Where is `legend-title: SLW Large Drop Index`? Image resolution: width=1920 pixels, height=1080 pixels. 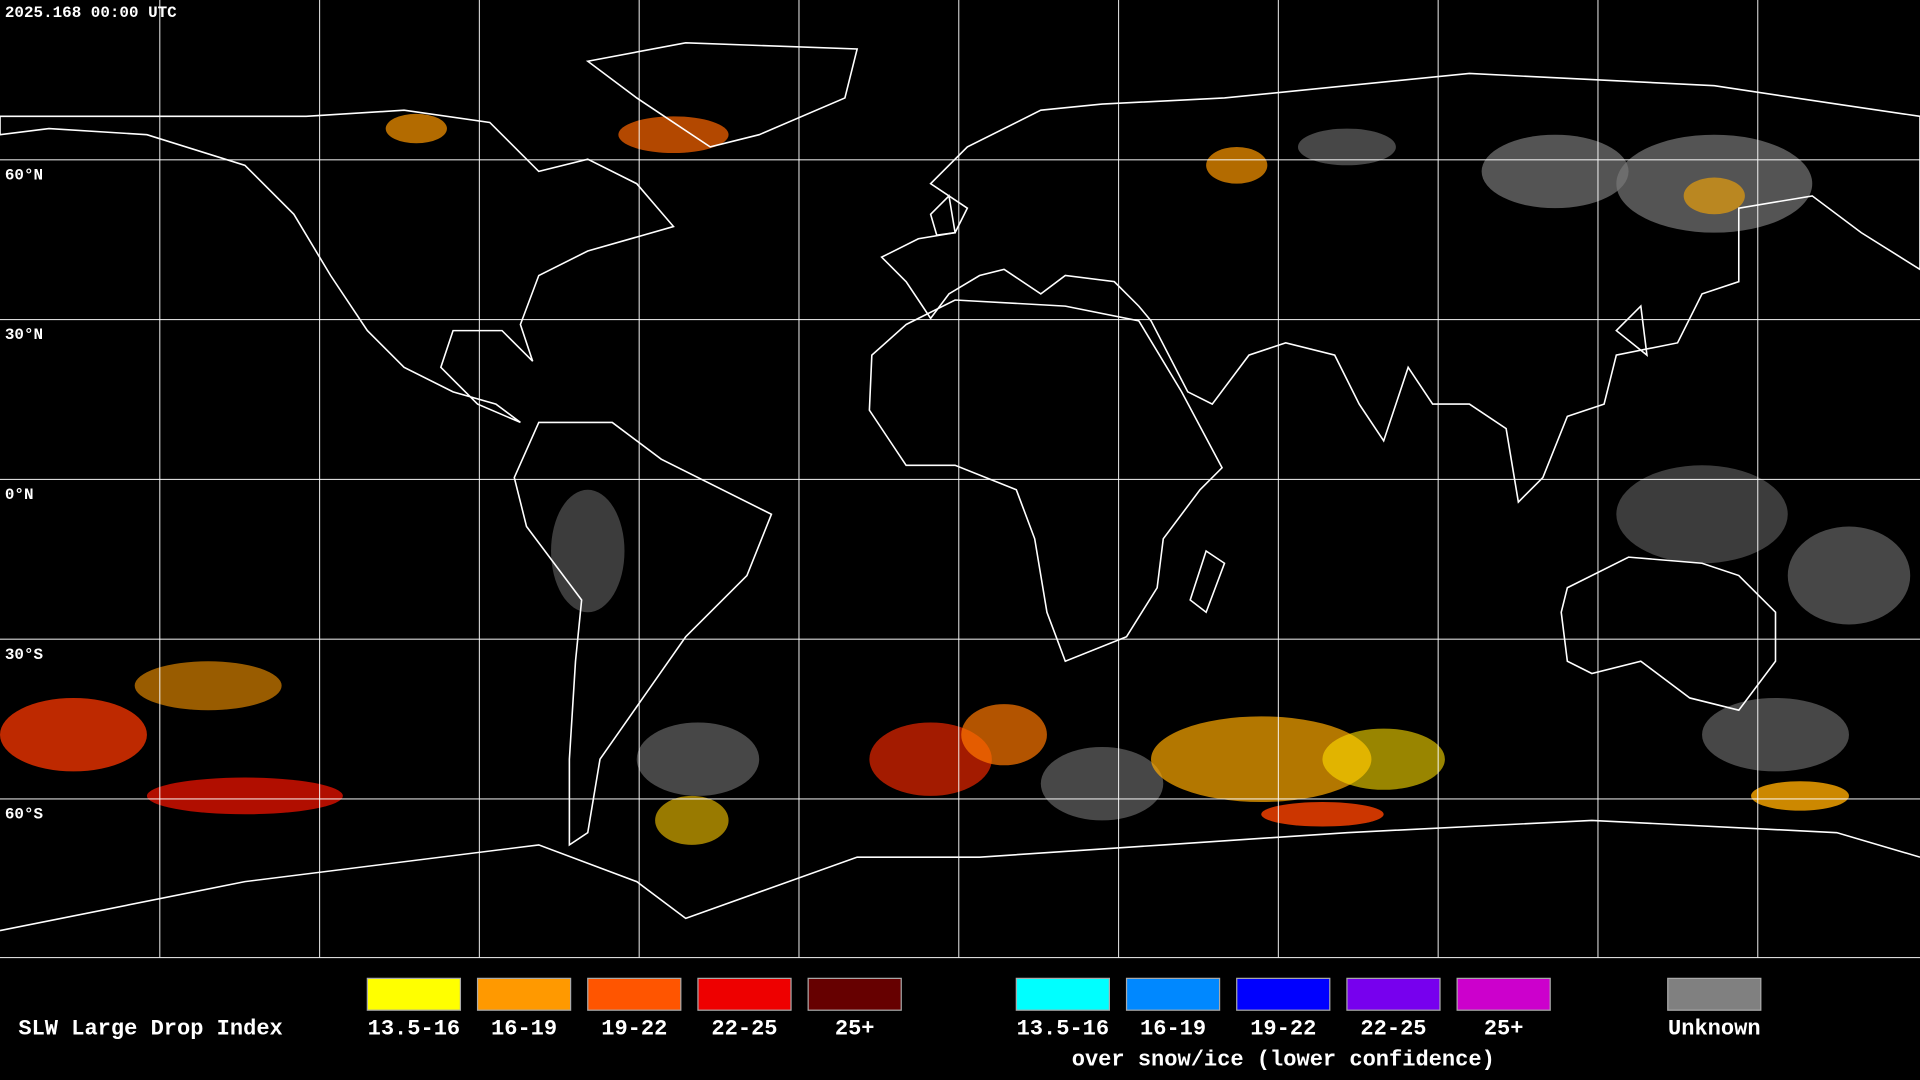 legend-title: SLW Large Drop Index is located at coordinates (150, 1029).